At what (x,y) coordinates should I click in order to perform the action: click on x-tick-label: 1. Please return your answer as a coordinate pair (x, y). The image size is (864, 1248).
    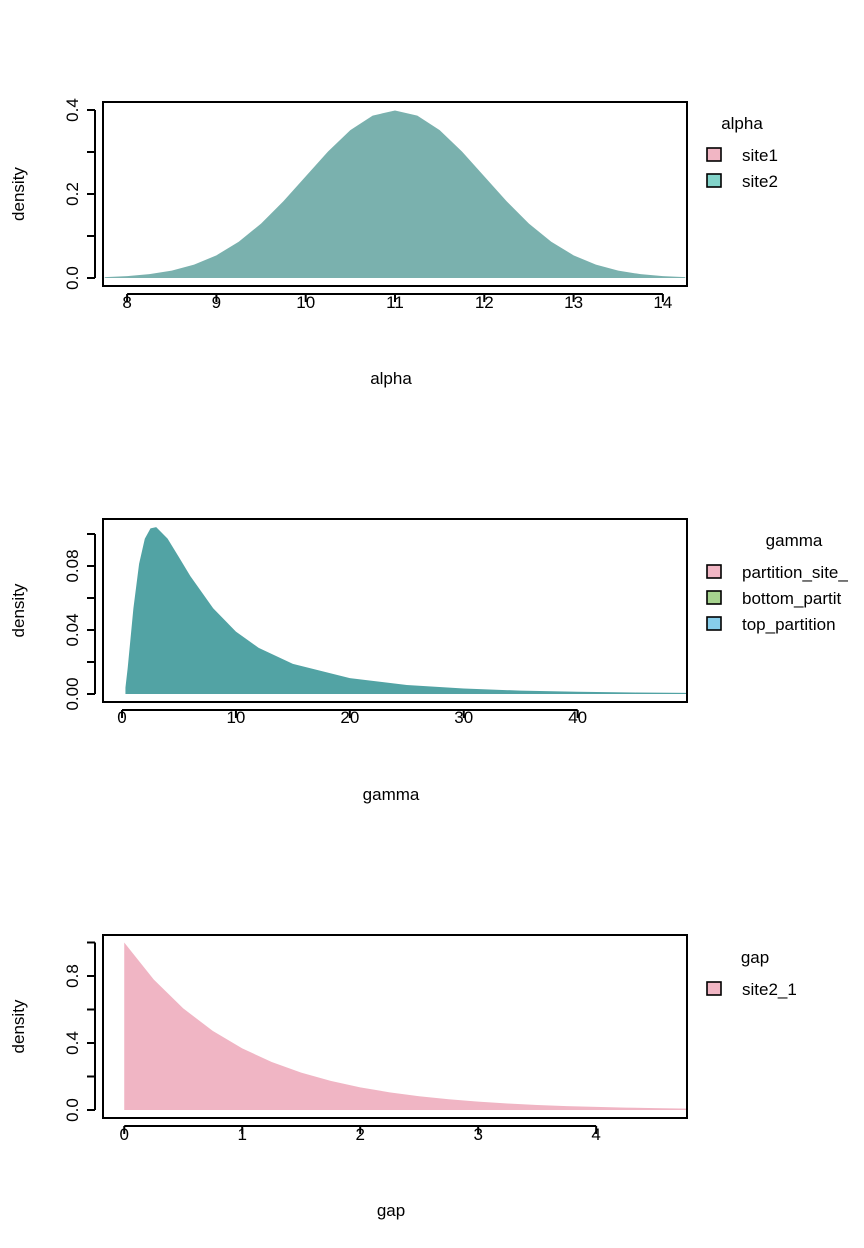
    Looking at the image, I should click on (241, 1134).